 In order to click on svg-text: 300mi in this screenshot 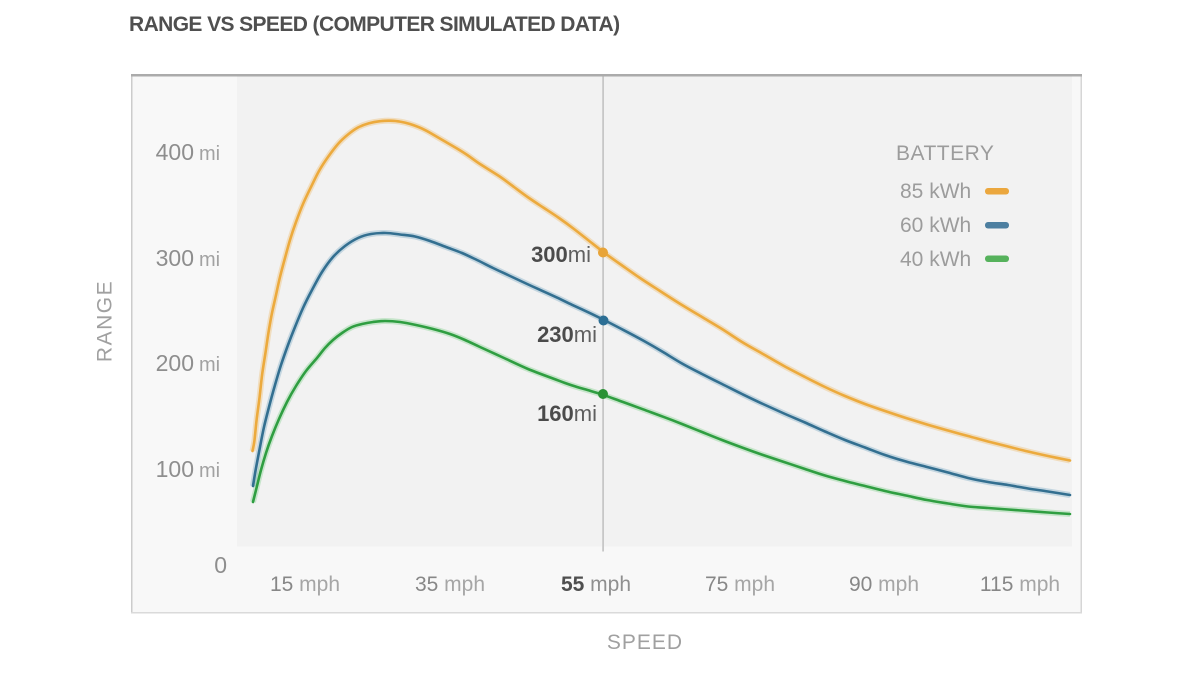, I will do `click(561, 254)`.